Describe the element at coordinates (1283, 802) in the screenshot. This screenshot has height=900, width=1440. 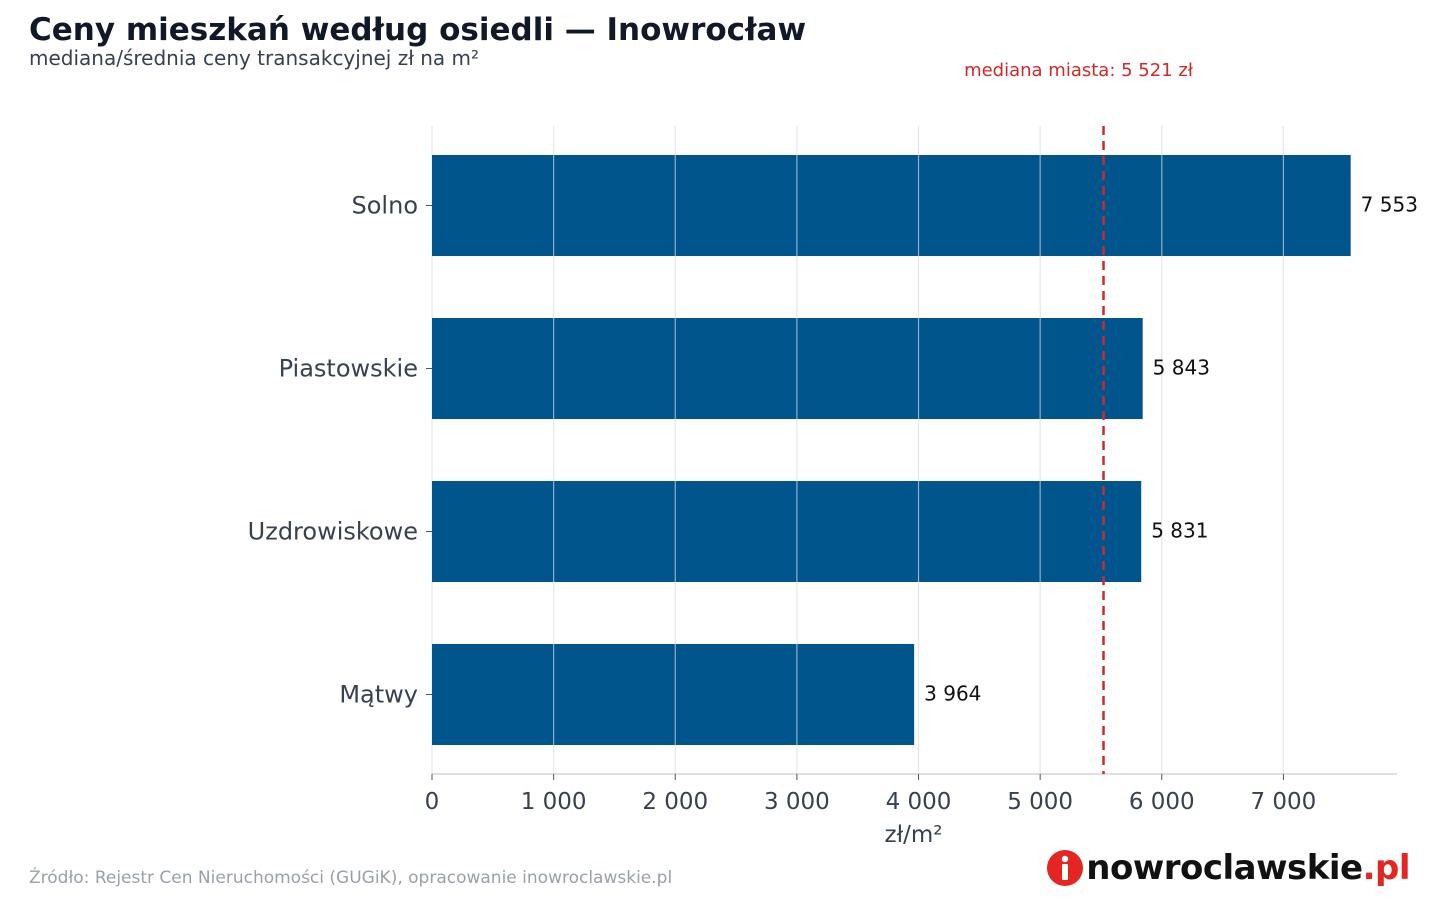
I see `x-tick-label: 7 000` at that location.